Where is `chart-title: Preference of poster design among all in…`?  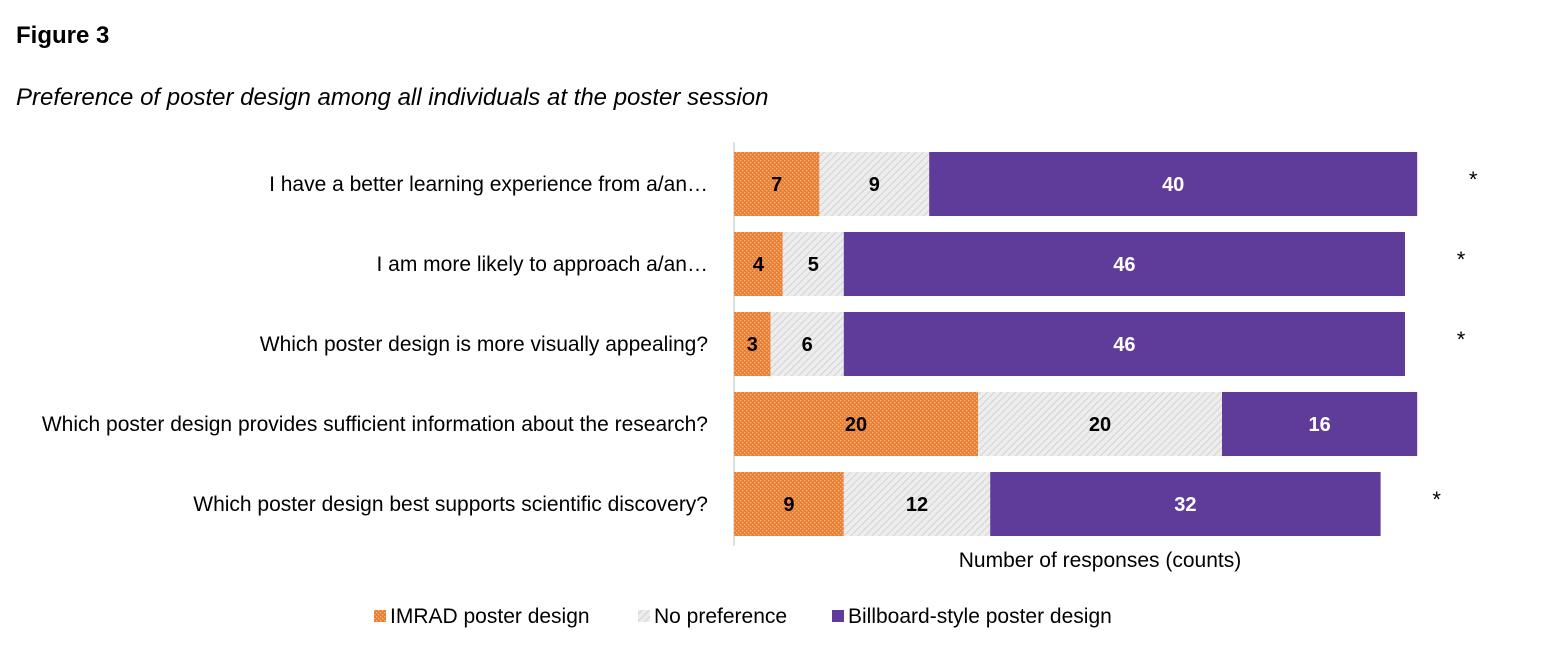 chart-title: Preference of poster design among all in… is located at coordinates (392, 97).